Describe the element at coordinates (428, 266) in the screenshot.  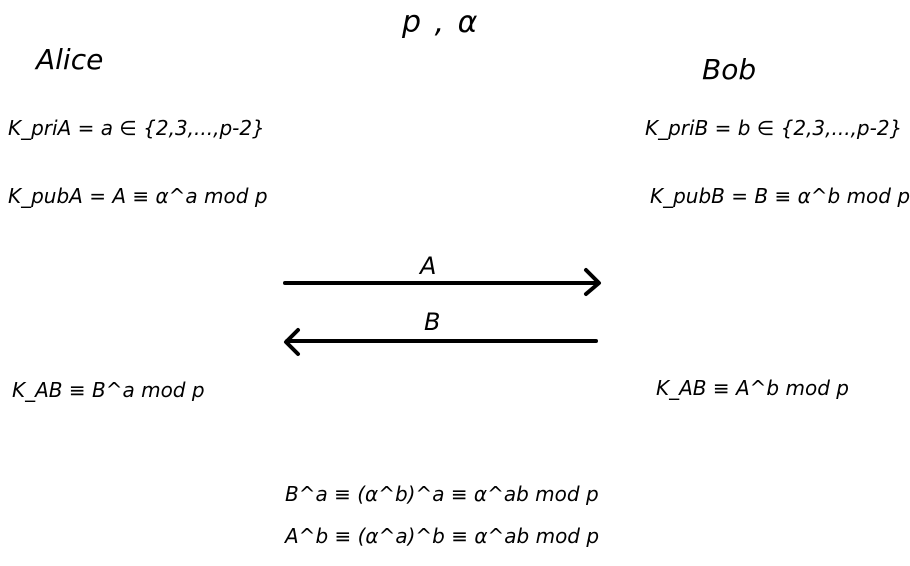
I see `arrow-a-label: A` at that location.